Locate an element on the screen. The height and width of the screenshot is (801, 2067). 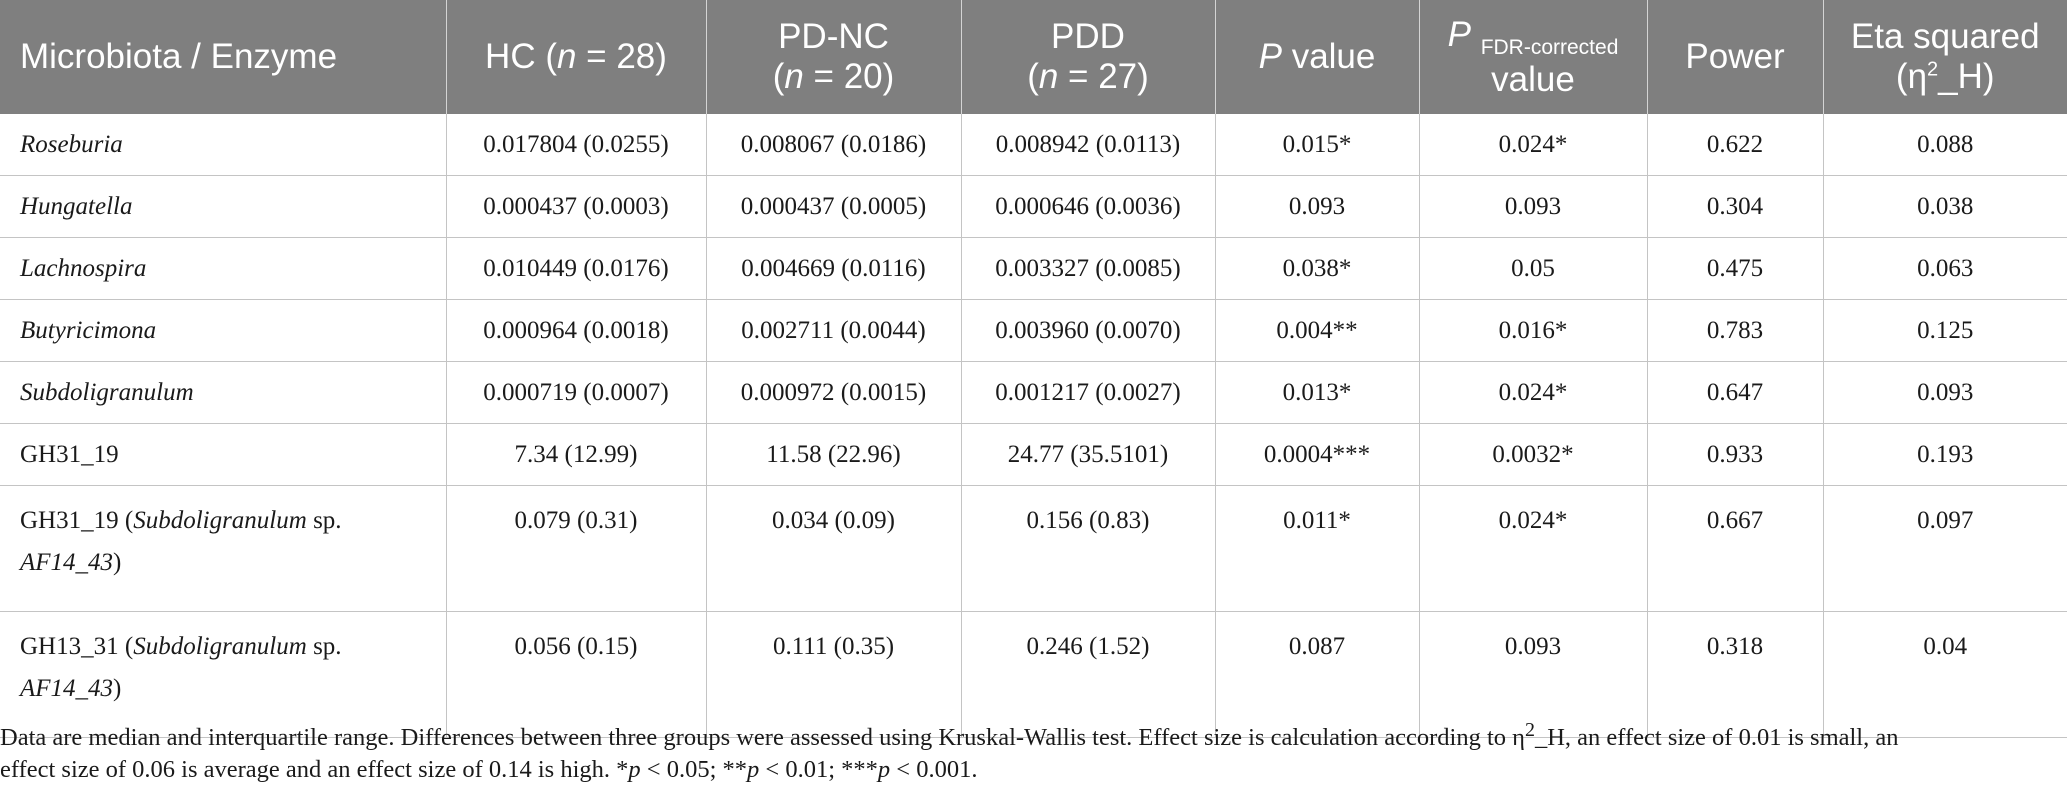
cell-pd-nc: 0.000972 (0.0015) is located at coordinates (834, 392).